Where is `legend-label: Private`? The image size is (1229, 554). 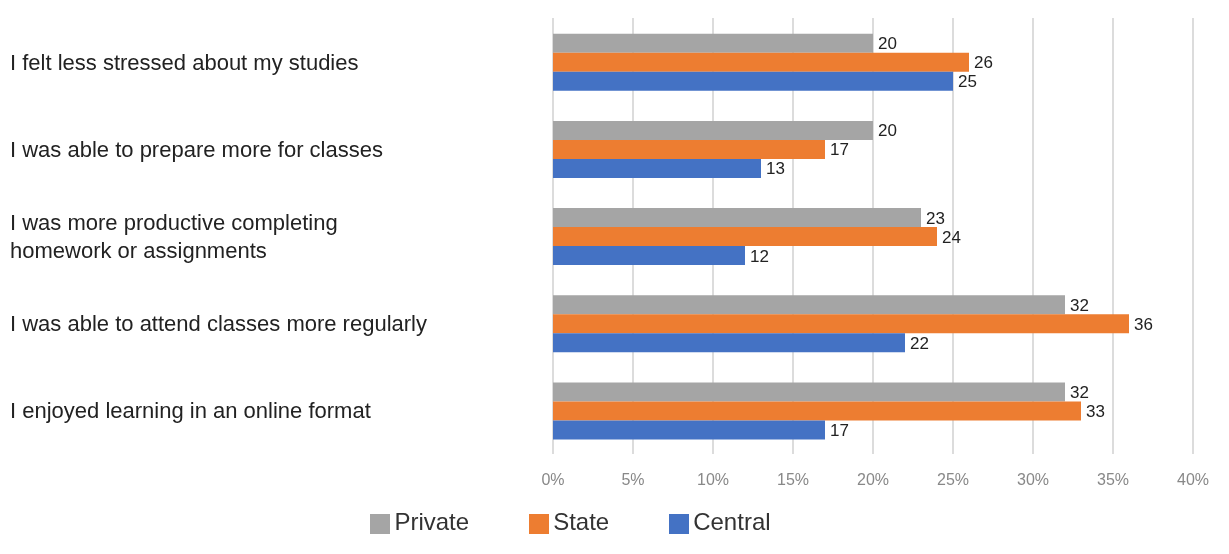 legend-label: Private is located at coordinates (432, 521).